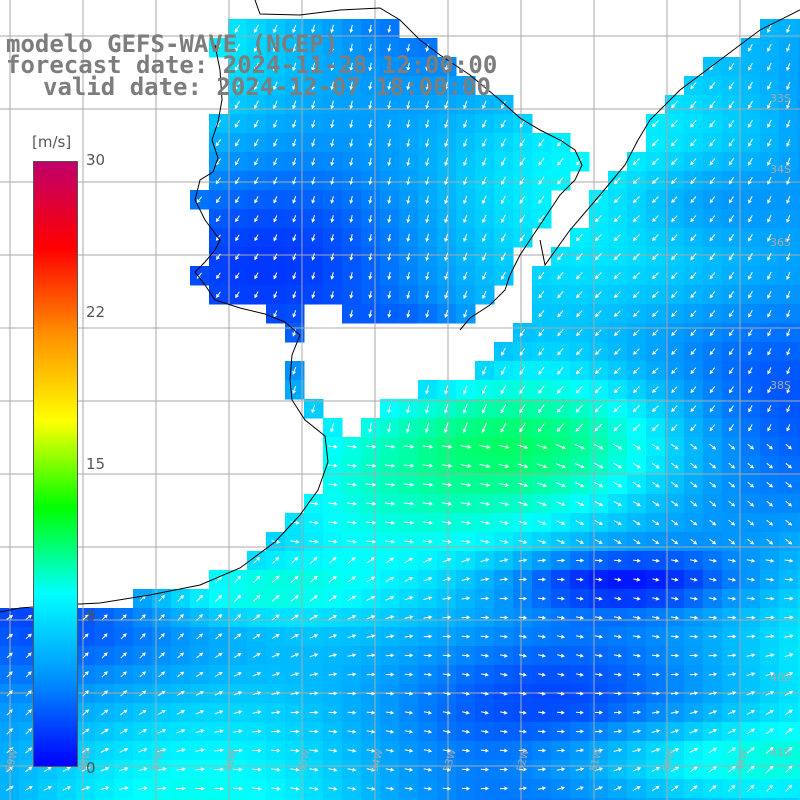 The height and width of the screenshot is (800, 800). Describe the element at coordinates (91, 616) in the screenshot. I see `colorbar-tick-8: 8` at that location.